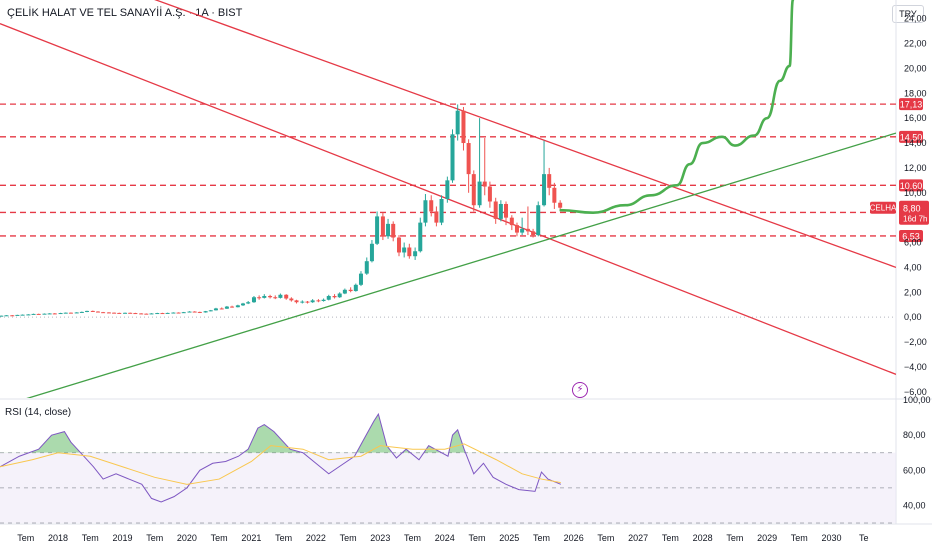  What do you see at coordinates (187, 538) in the screenshot?
I see `time-tick: 2020` at bounding box center [187, 538].